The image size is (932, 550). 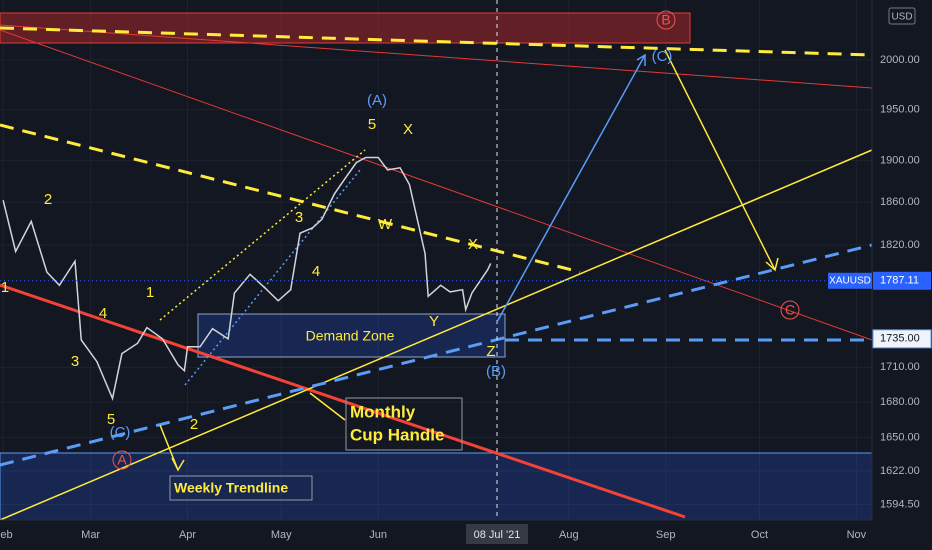 I want to click on y-tick-label: 2000.00, so click(x=900, y=60).